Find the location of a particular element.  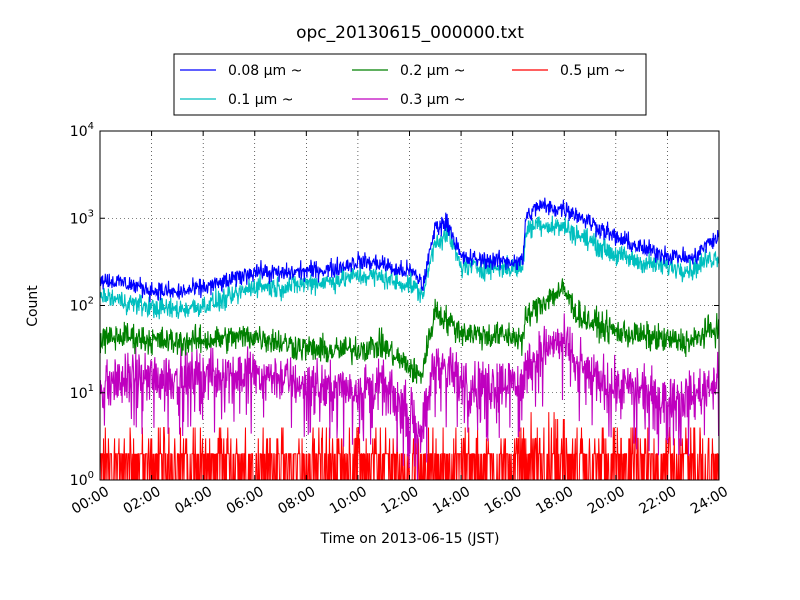

y-axis-label: Count is located at coordinates (33, 306).